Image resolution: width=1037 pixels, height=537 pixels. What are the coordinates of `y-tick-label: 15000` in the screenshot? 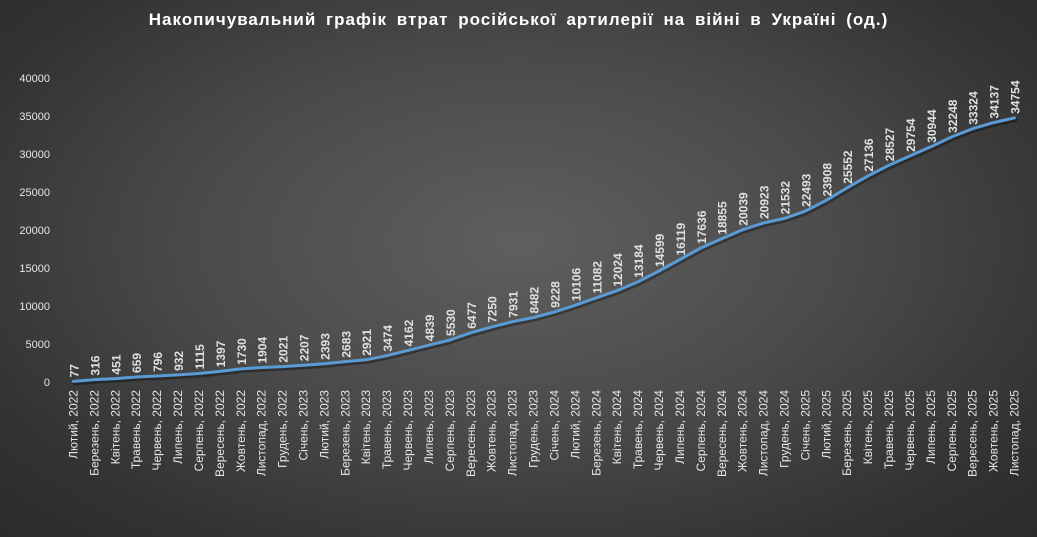 It's located at (34, 269).